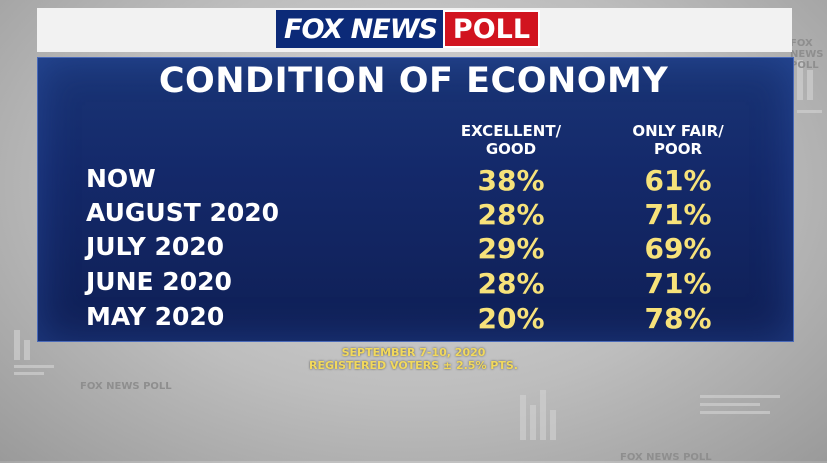 Image resolution: width=827 pixels, height=463 pixels. I want to click on fox-news-poll-logo: FOX NEWS POLL, so click(408, 29).